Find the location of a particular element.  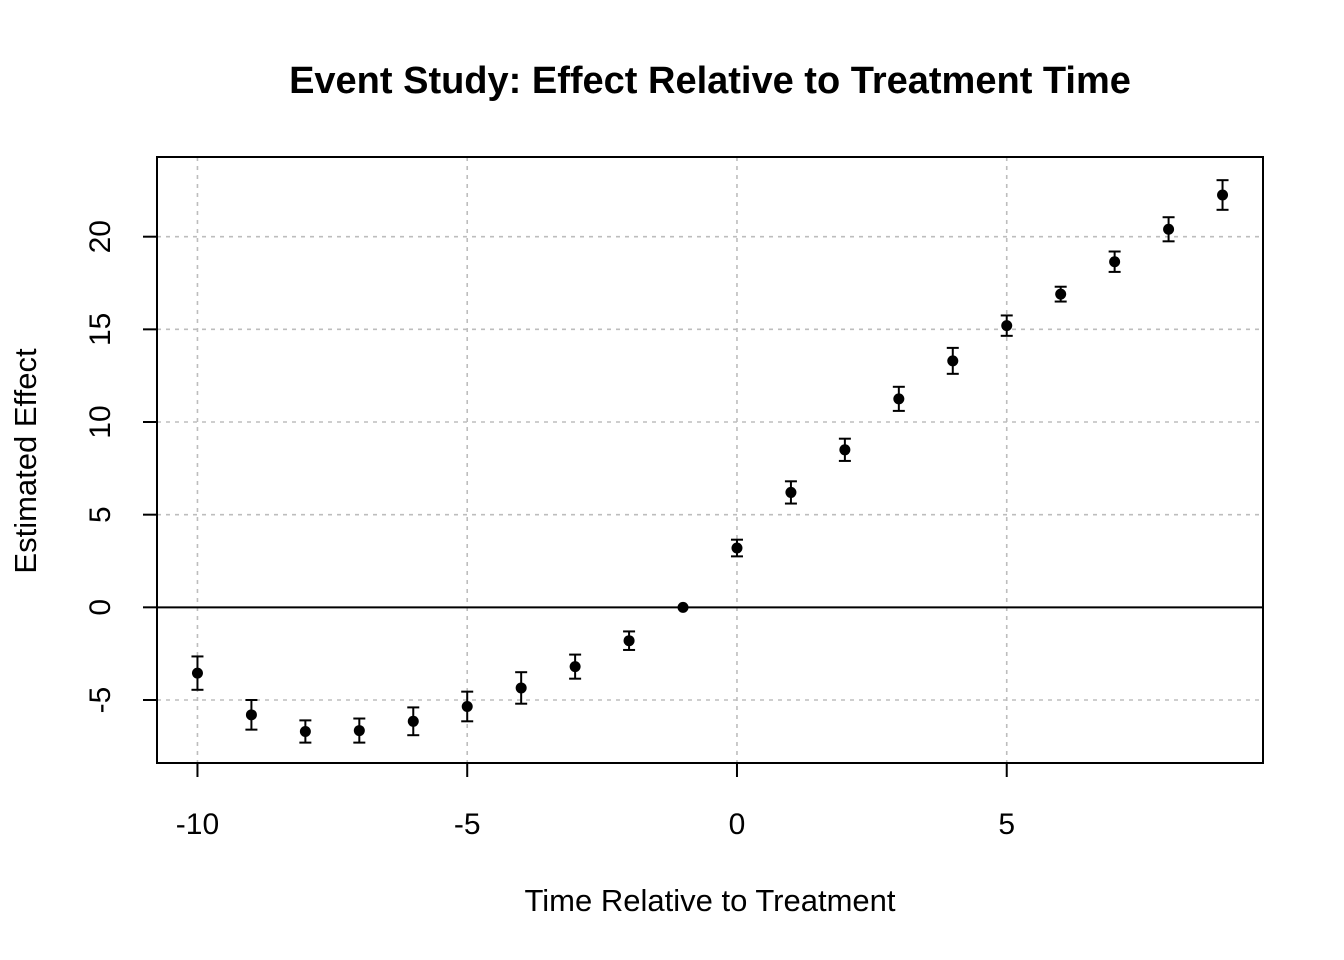

y-tick-label: 0 is located at coordinates (100, 607).